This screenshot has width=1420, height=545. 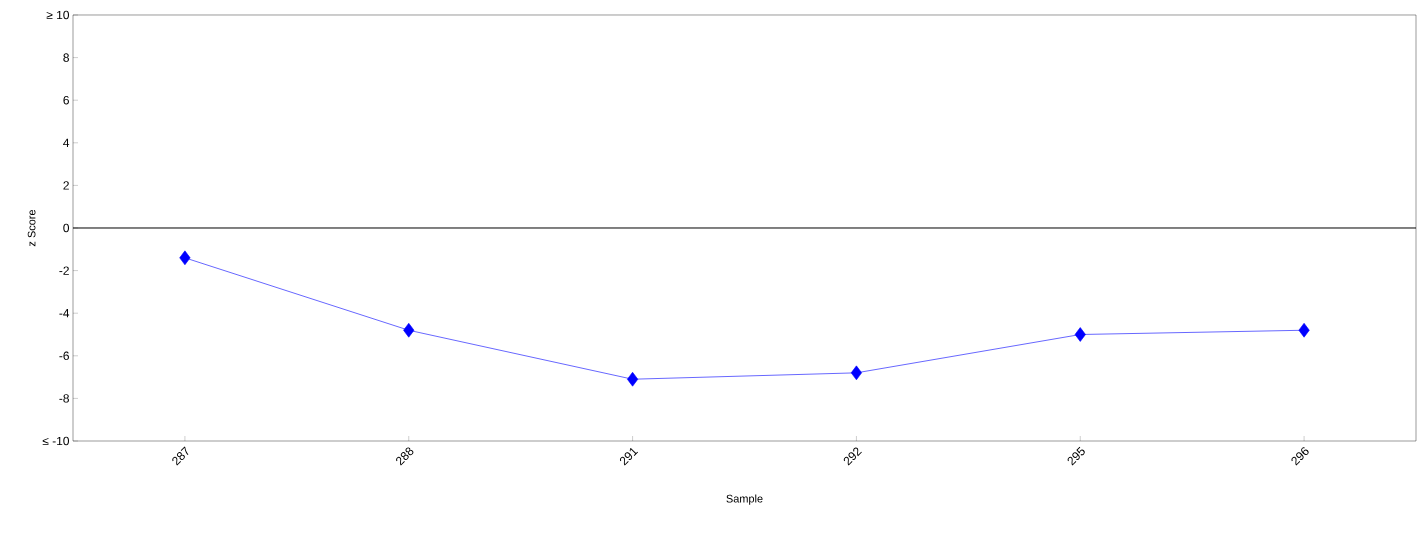 I want to click on x-axis-title: Sample, so click(x=744, y=499).